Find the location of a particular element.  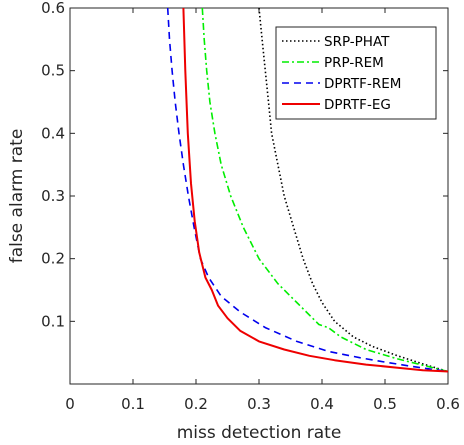

y-tick-label: 0.2 is located at coordinates (53, 259).